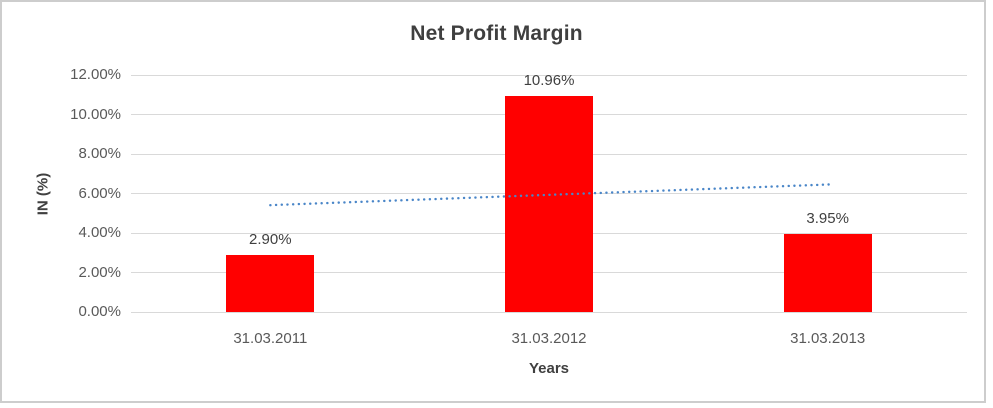 The width and height of the screenshot is (993, 408). Describe the element at coordinates (99, 193) in the screenshot. I see `y-tick-label: 6.00%` at that location.